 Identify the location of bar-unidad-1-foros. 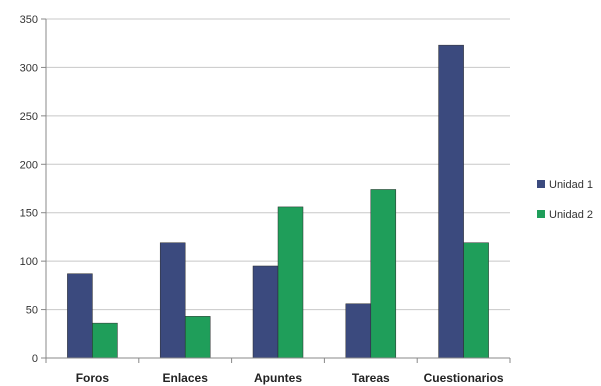
(80, 316).